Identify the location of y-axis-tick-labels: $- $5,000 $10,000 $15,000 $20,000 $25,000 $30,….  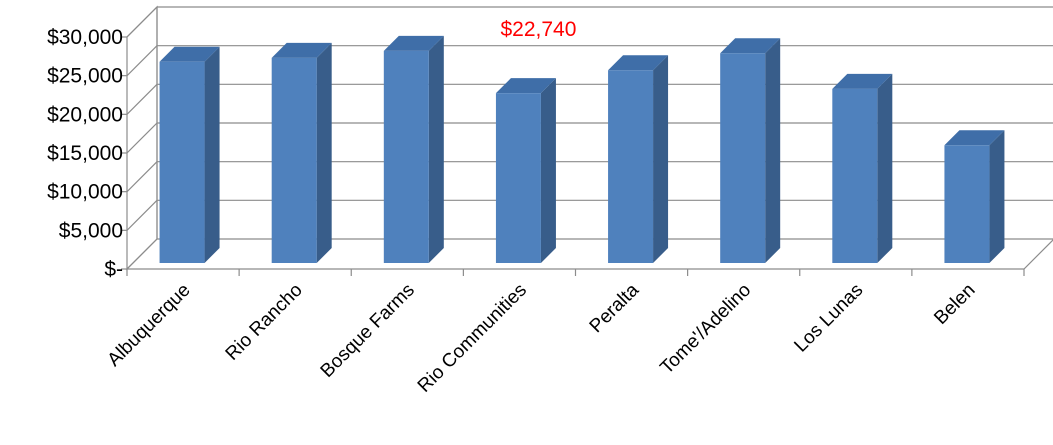
(85, 153).